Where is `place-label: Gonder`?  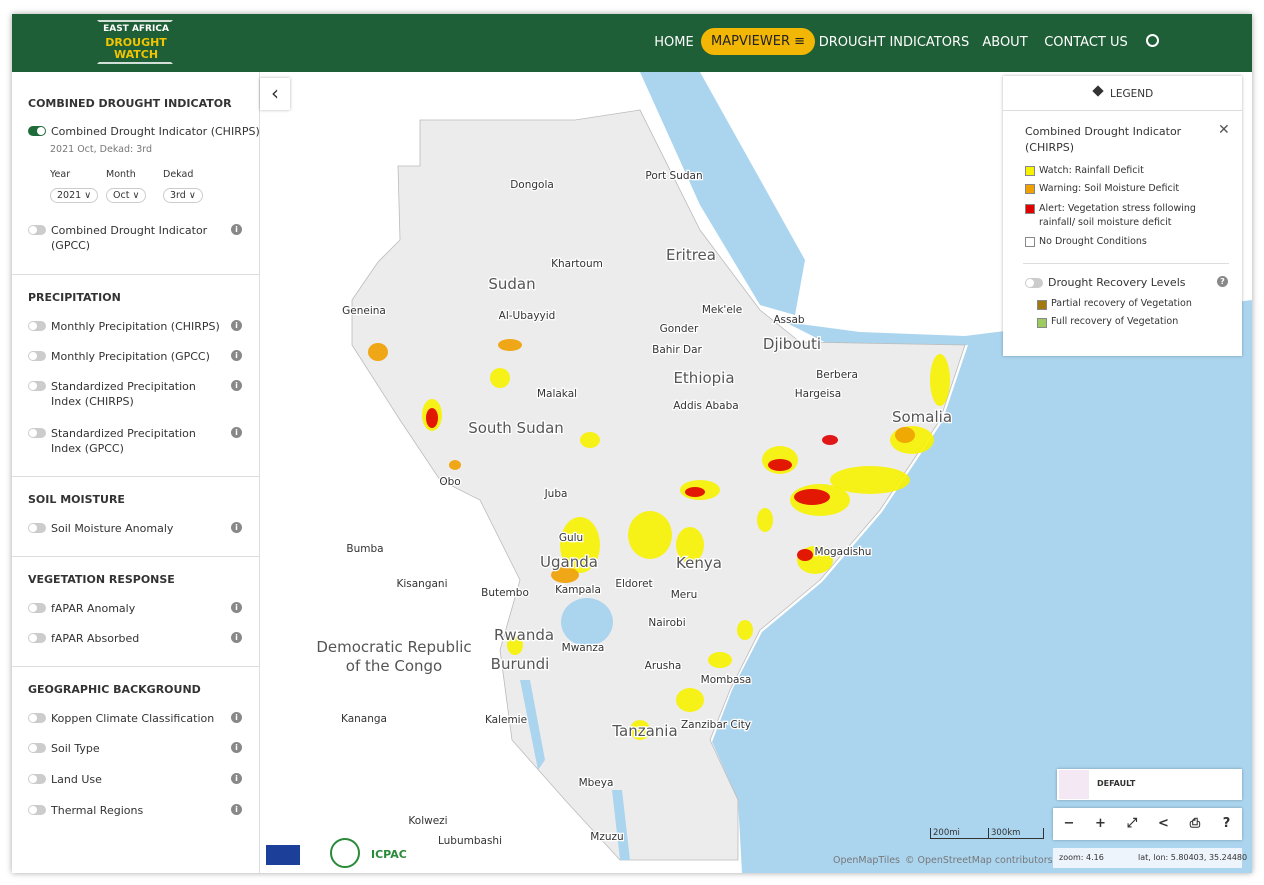
place-label: Gonder is located at coordinates (679, 329).